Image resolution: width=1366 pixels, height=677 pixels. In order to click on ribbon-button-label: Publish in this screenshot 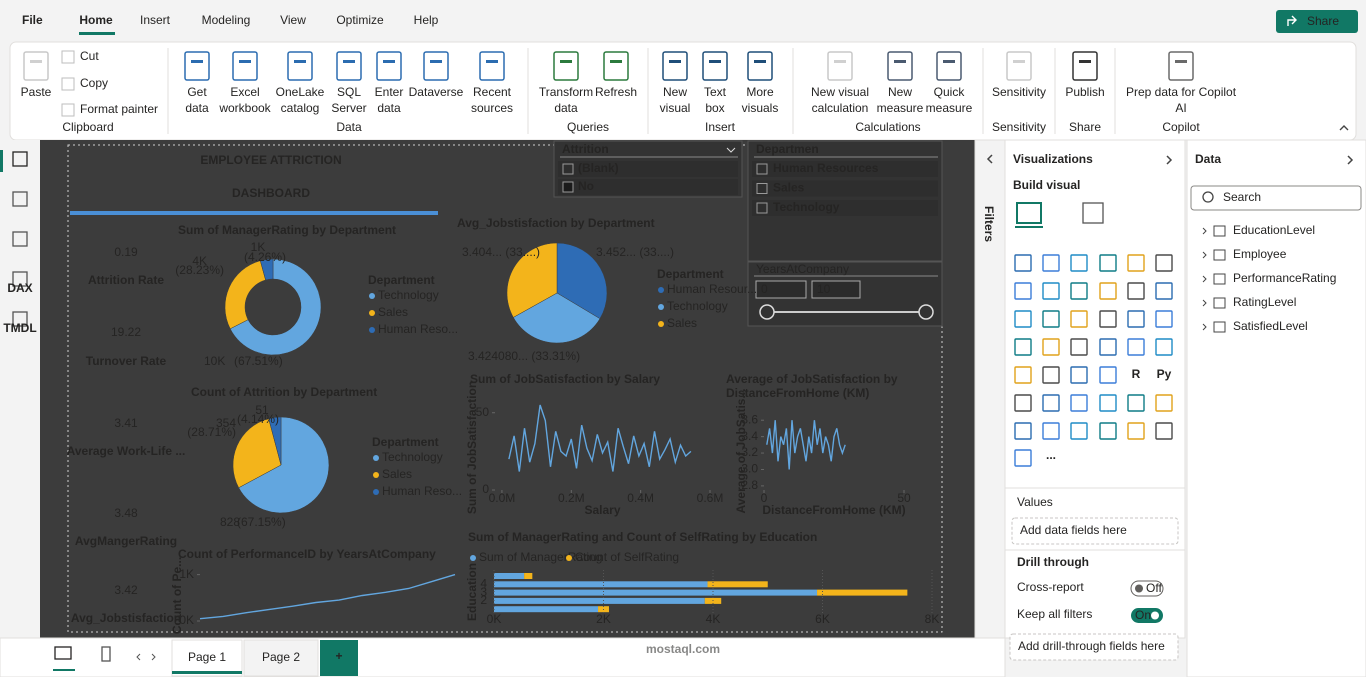, I will do `click(1084, 92)`.